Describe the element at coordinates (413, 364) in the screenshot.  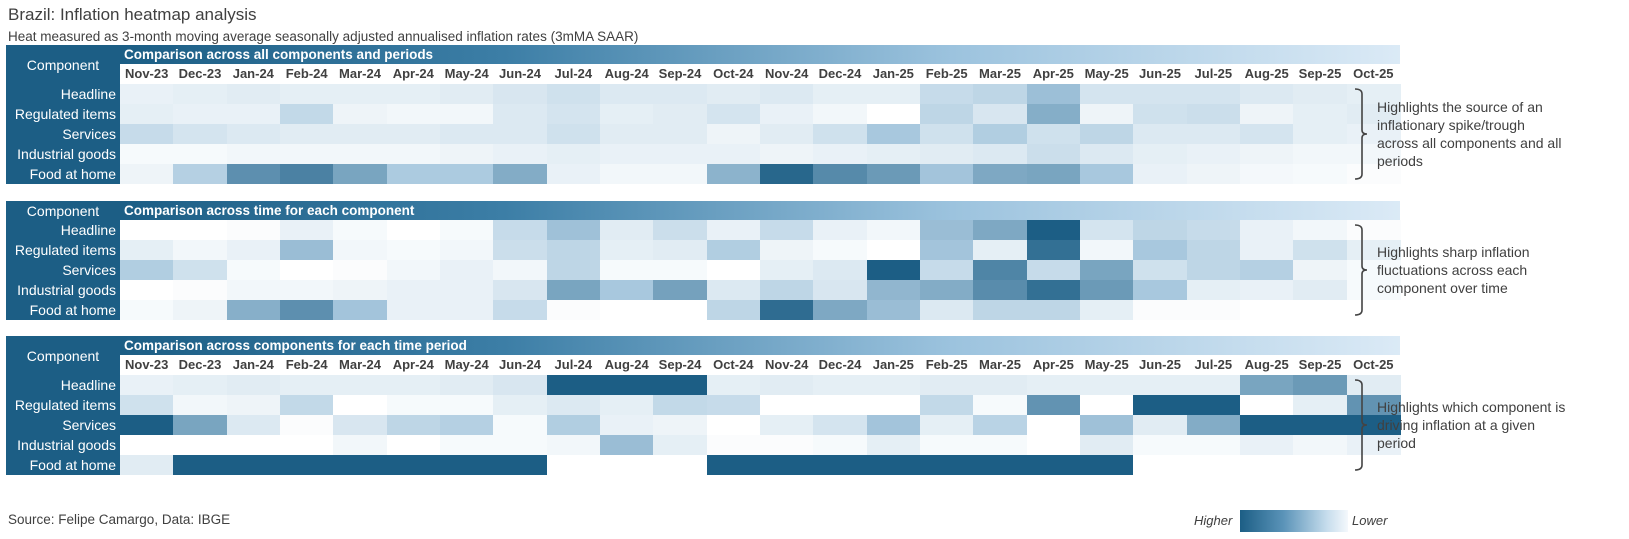
I see `month-label: Apr-24` at that location.